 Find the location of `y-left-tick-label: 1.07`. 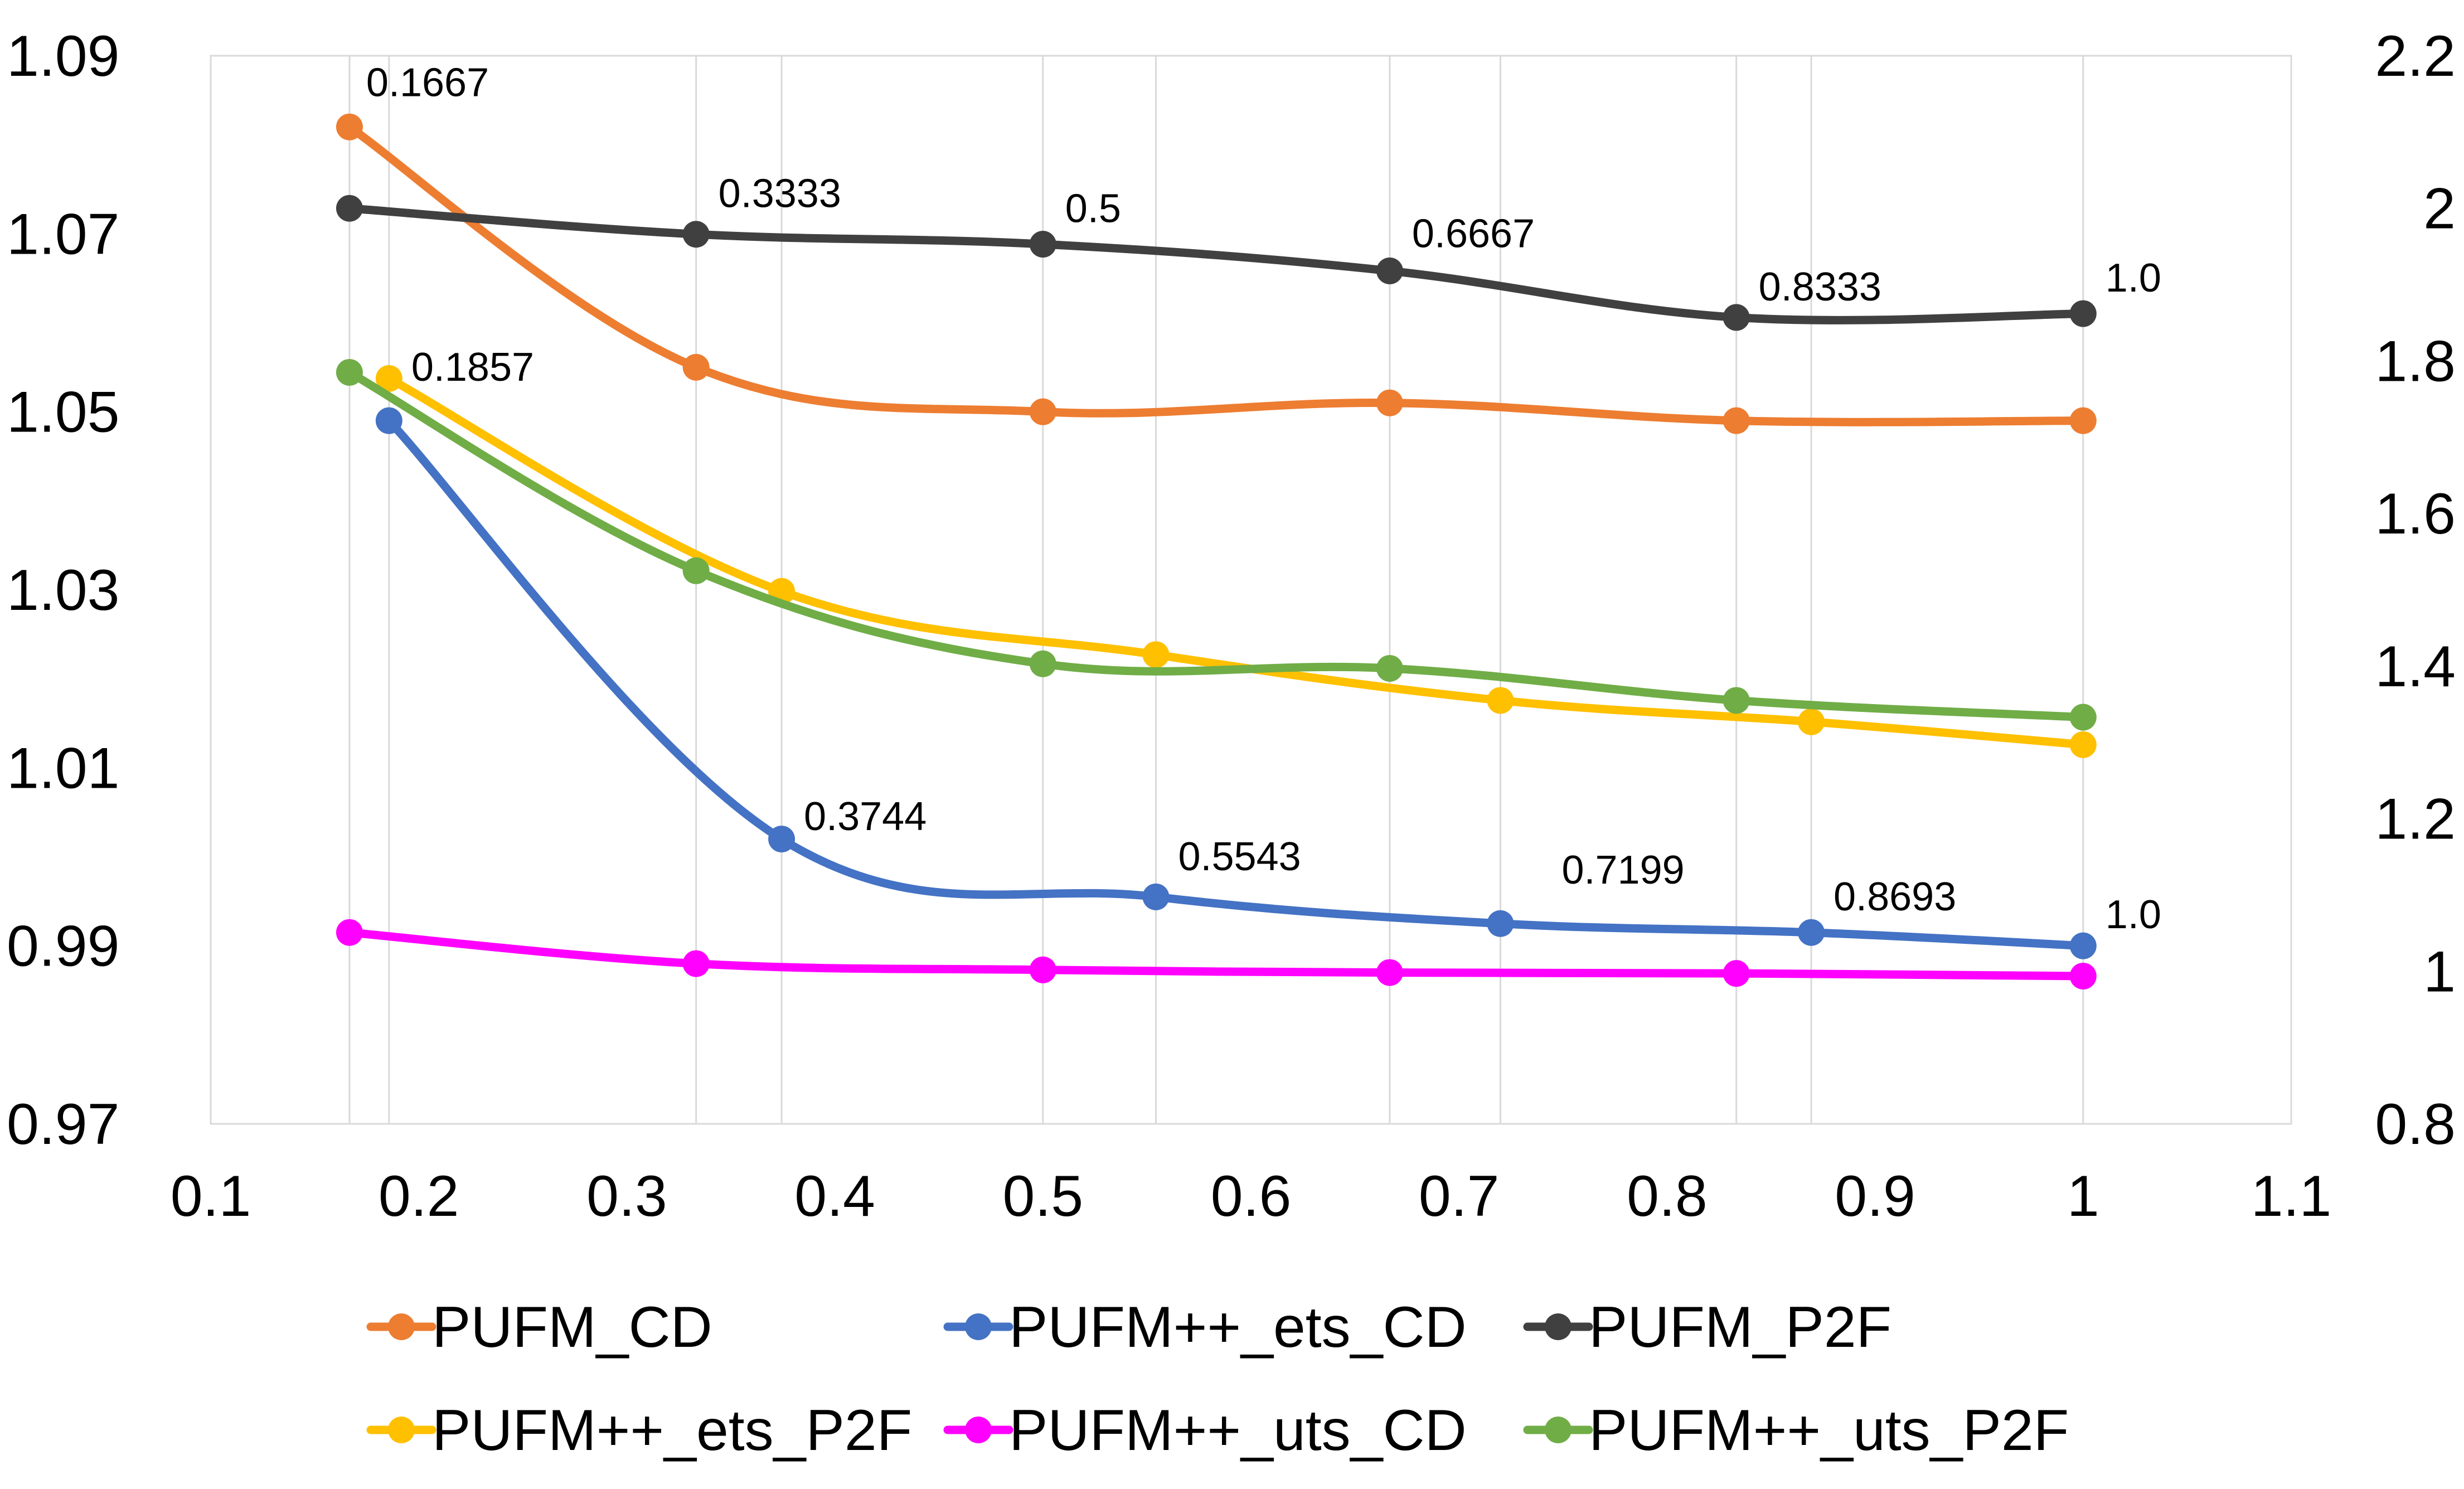

y-left-tick-label: 1.07 is located at coordinates (63, 234).